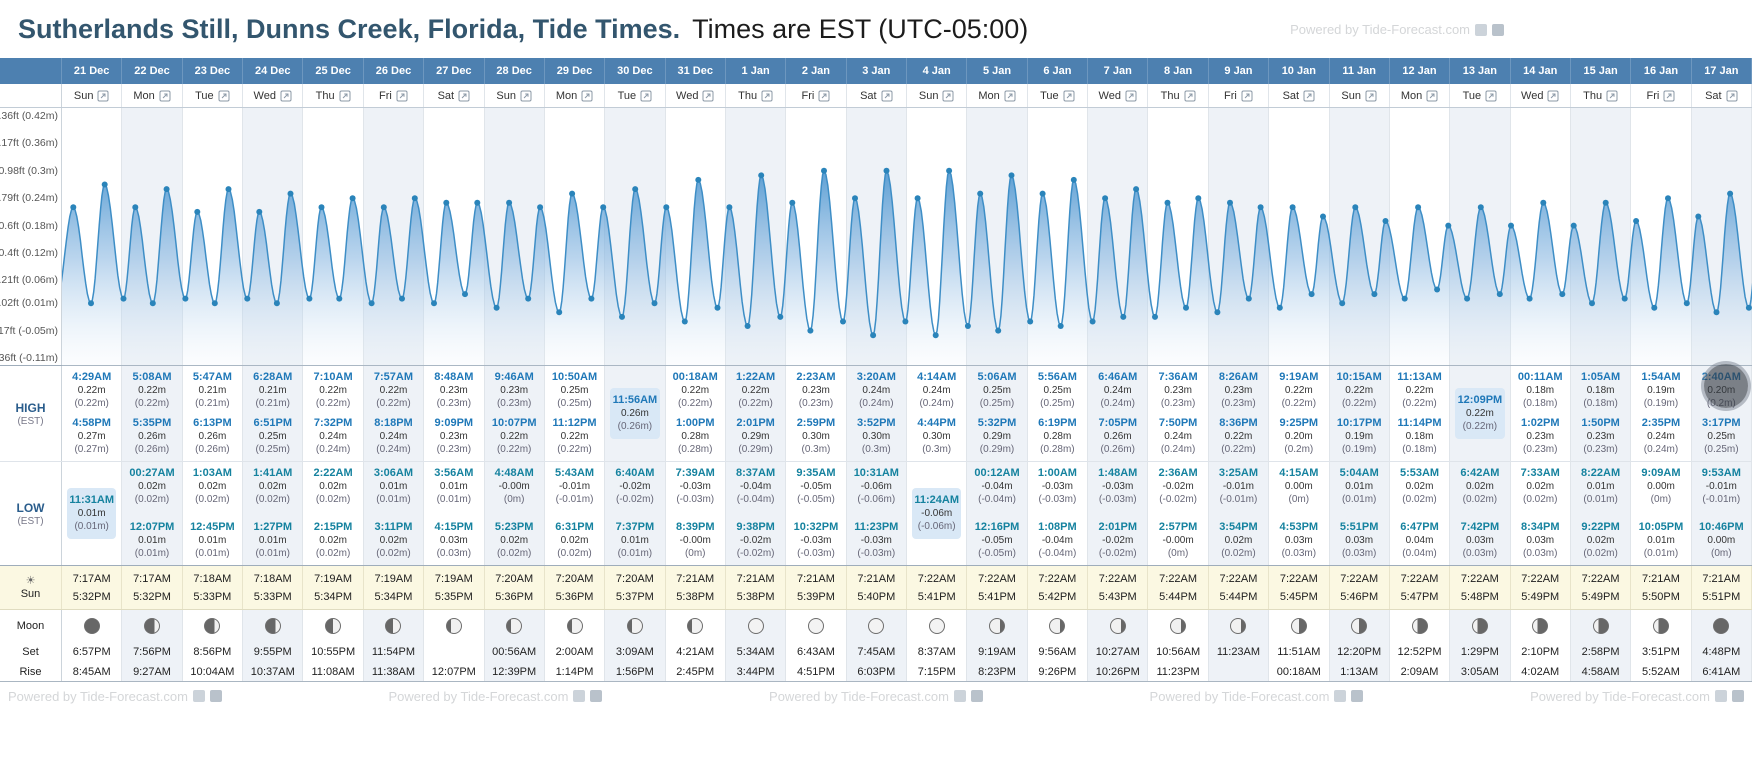 The image size is (1752, 780). What do you see at coordinates (1540, 473) in the screenshot?
I see `tide-time: 7:33AM` at bounding box center [1540, 473].